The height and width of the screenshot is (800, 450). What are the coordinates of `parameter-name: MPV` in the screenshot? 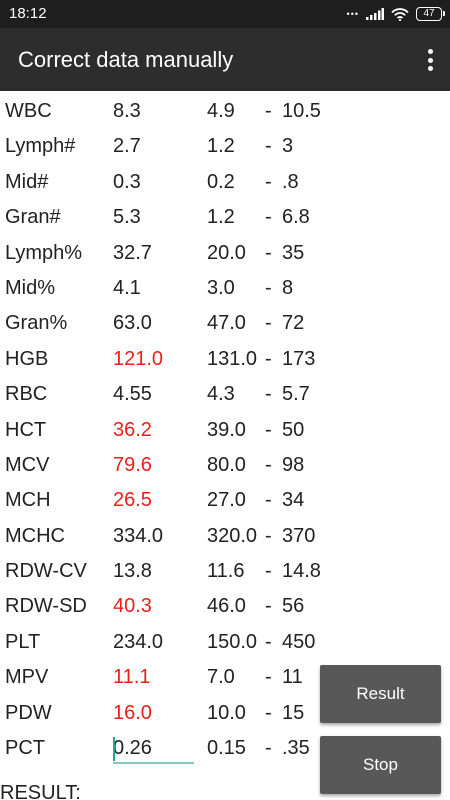 It's located at (27, 677).